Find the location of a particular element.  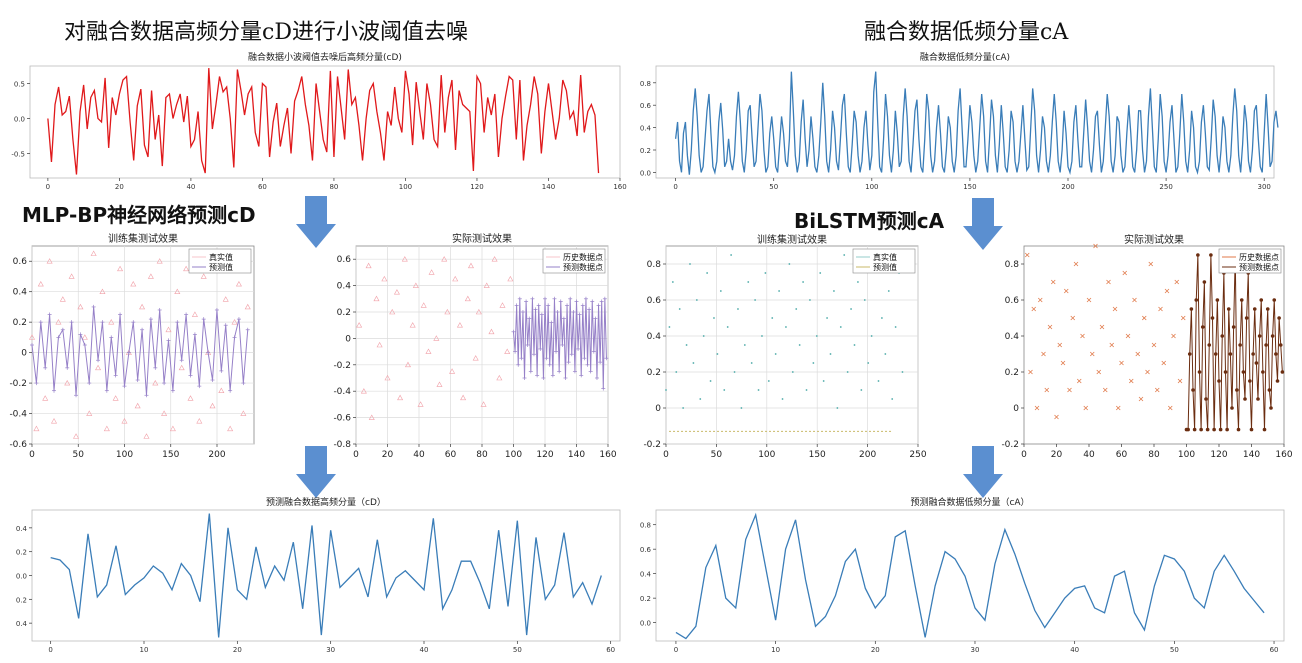

legend-label: 预测值 is located at coordinates (221, 267).